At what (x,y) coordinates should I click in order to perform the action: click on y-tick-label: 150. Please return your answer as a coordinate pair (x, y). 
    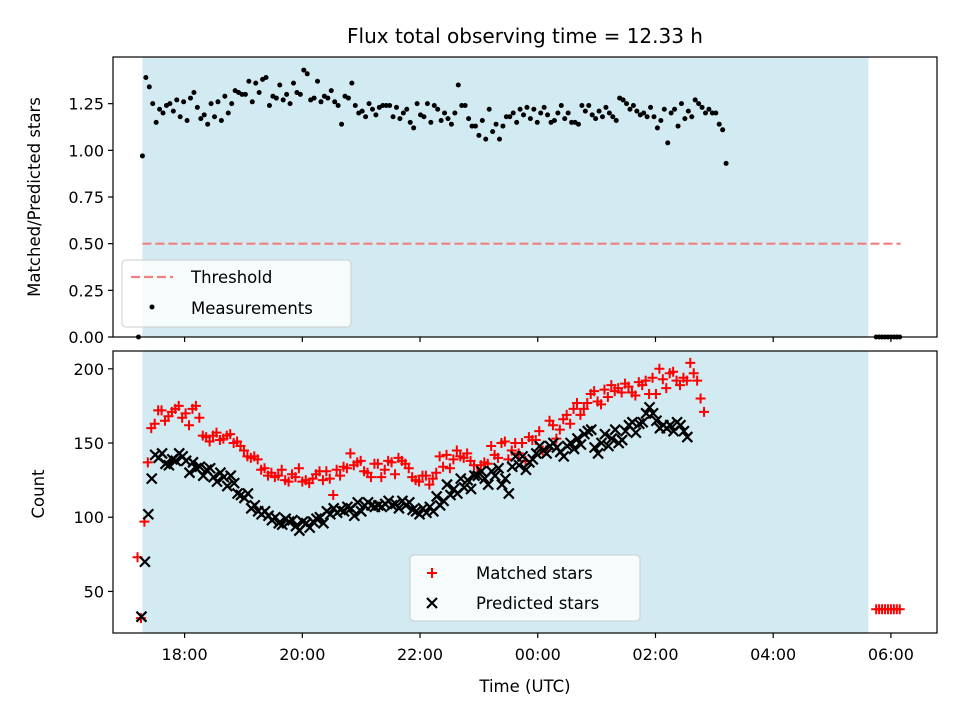
    Looking at the image, I should click on (88, 443).